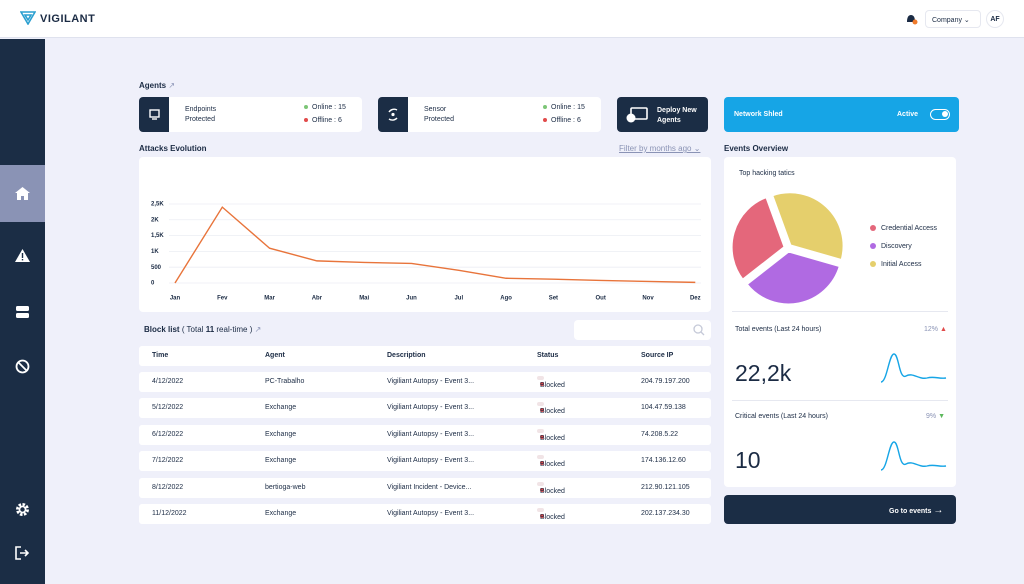  Describe the element at coordinates (995, 19) in the screenshot. I see `avatar: AF` at that location.